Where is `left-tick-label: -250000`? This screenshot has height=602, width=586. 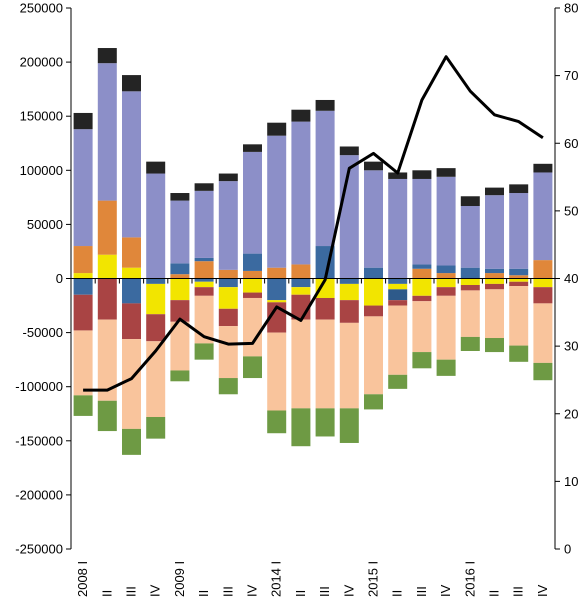
left-tick-label: -250000 is located at coordinates (39, 549).